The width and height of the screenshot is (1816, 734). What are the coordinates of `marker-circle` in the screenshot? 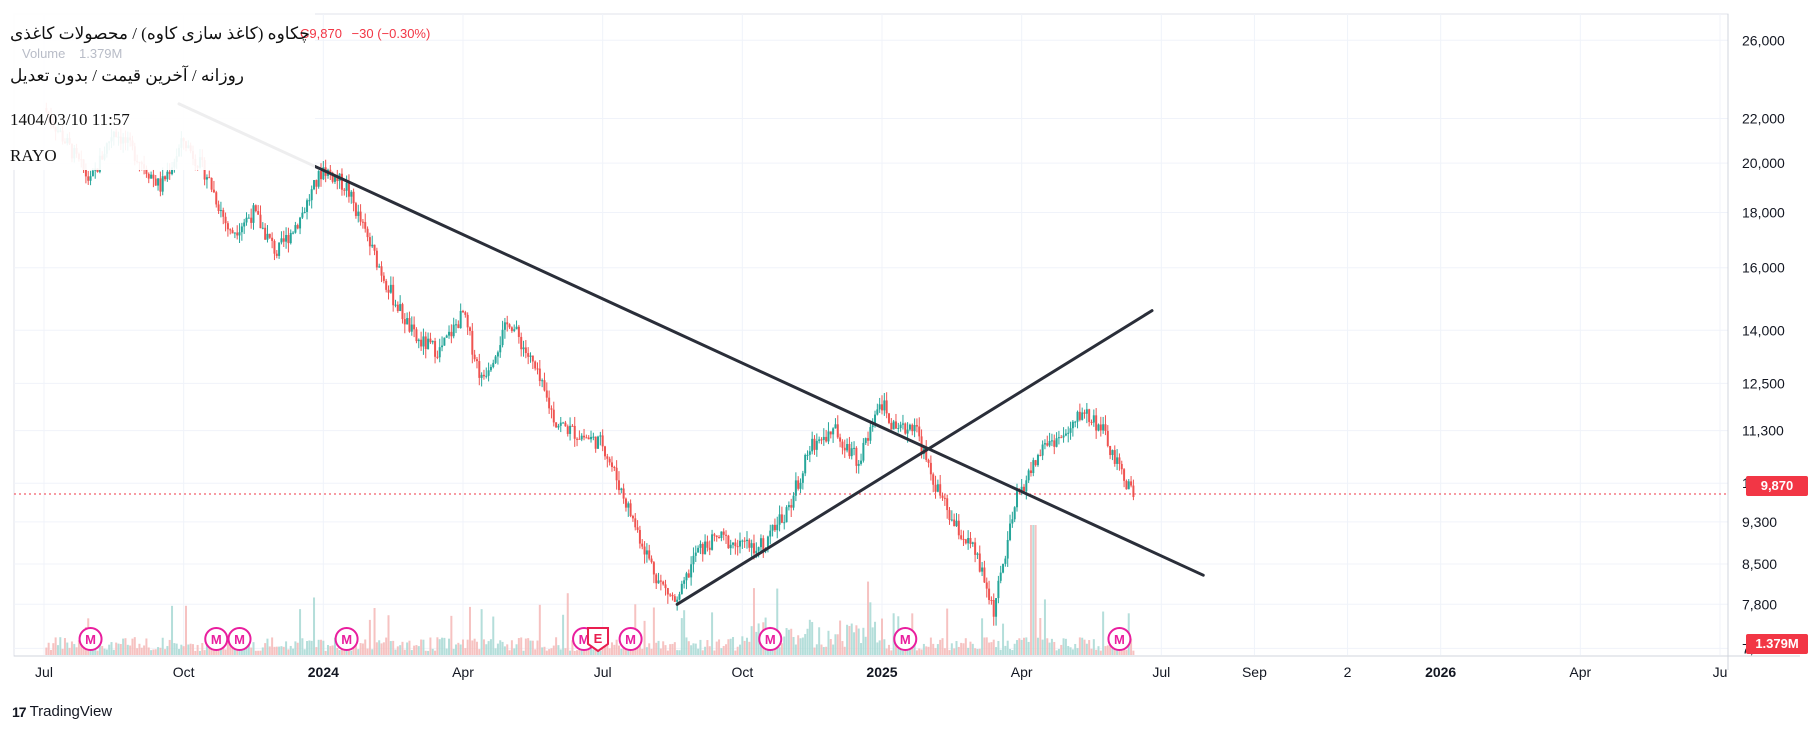 It's located at (1119, 639).